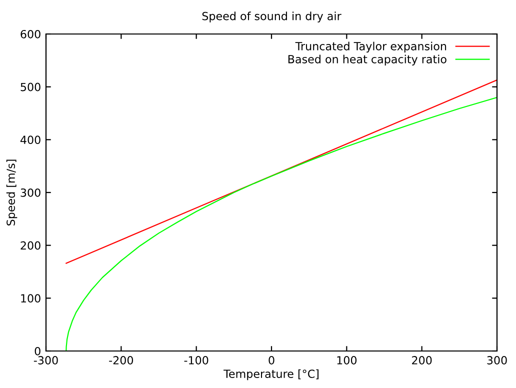 The height and width of the screenshot is (388, 516). Describe the element at coordinates (196, 360) in the screenshot. I see `x-tick-label: -100` at that location.